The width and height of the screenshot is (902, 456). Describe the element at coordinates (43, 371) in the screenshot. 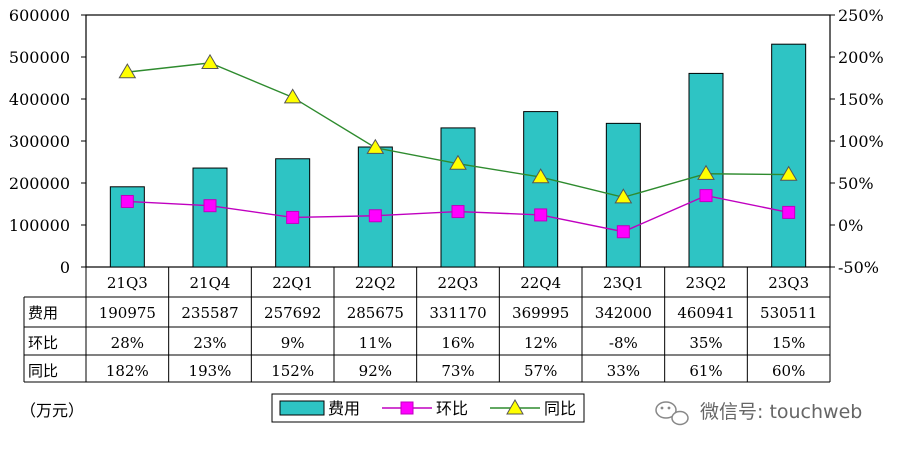

I see `table-row-name: 同比` at that location.